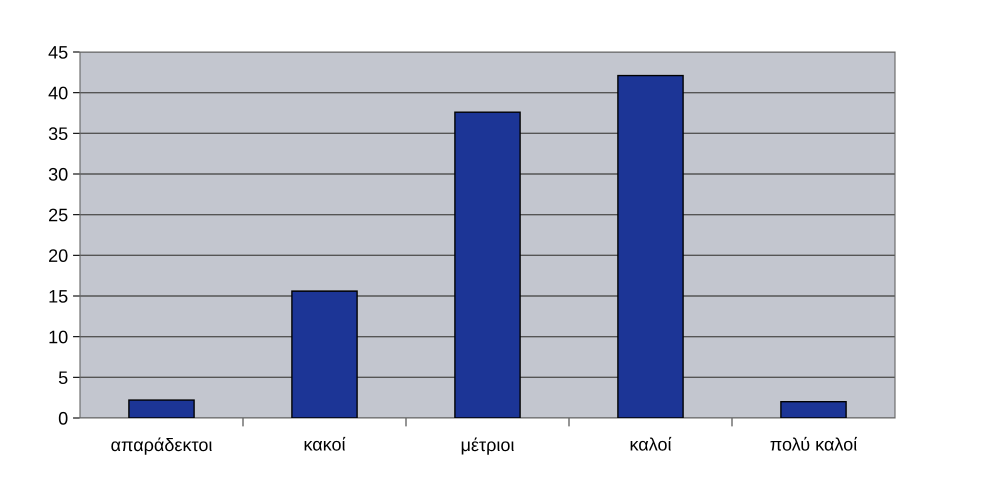 The image size is (984, 483). I want to click on y-tick-label: 30, so click(58, 174).